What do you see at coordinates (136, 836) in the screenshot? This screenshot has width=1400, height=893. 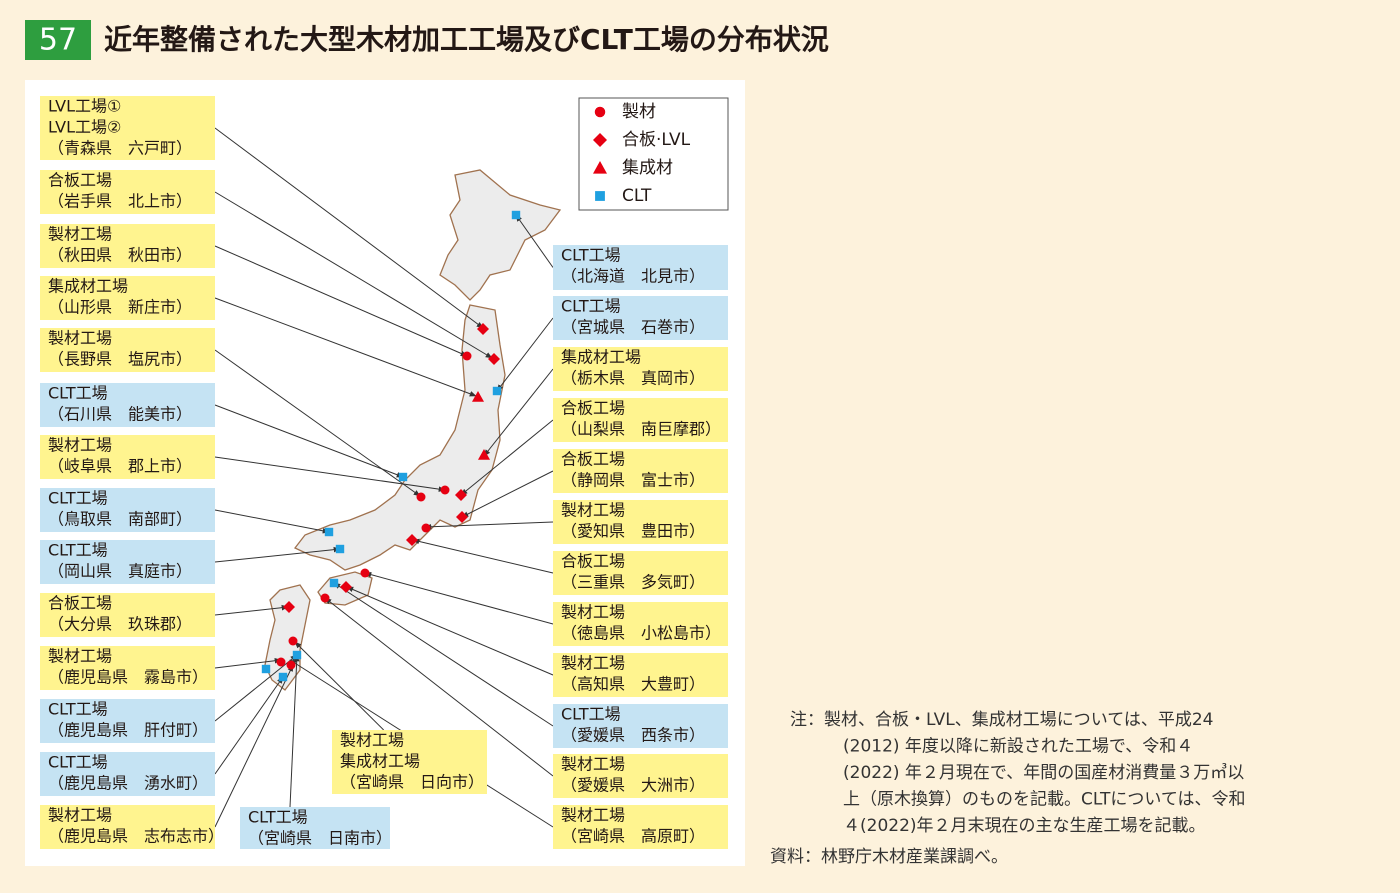 I see `label-text: （鹿児島県 志布志市）` at bounding box center [136, 836].